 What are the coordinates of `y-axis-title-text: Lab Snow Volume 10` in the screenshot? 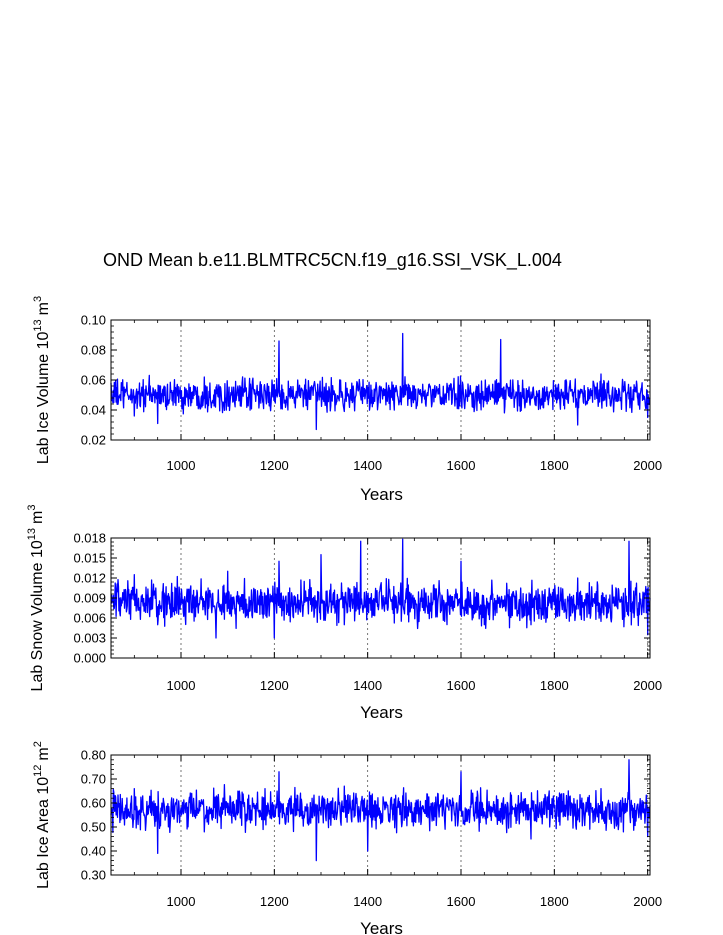 It's located at (37, 615).